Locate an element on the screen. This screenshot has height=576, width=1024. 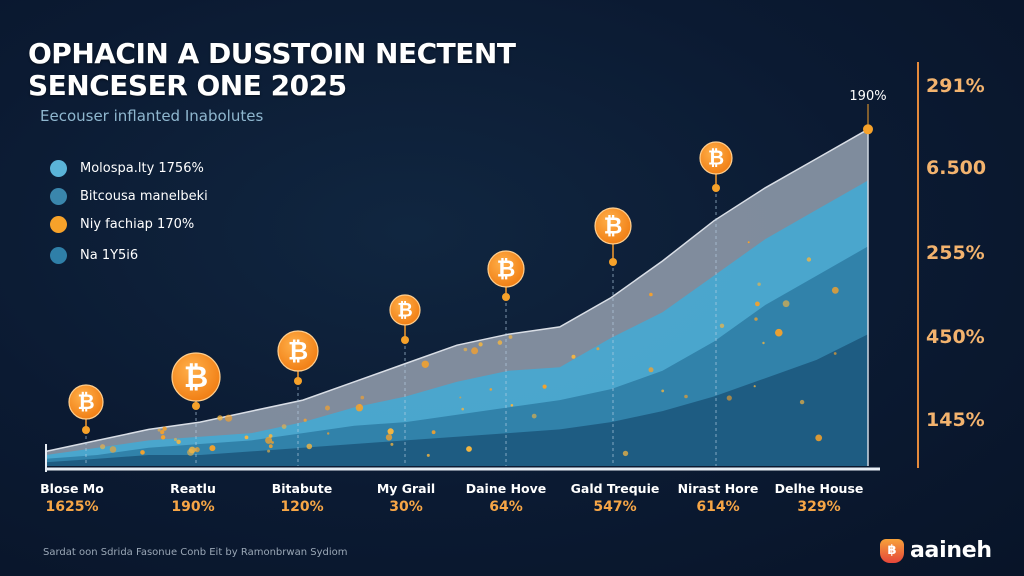
x-category: My Grail 30% is located at coordinates (406, 498).